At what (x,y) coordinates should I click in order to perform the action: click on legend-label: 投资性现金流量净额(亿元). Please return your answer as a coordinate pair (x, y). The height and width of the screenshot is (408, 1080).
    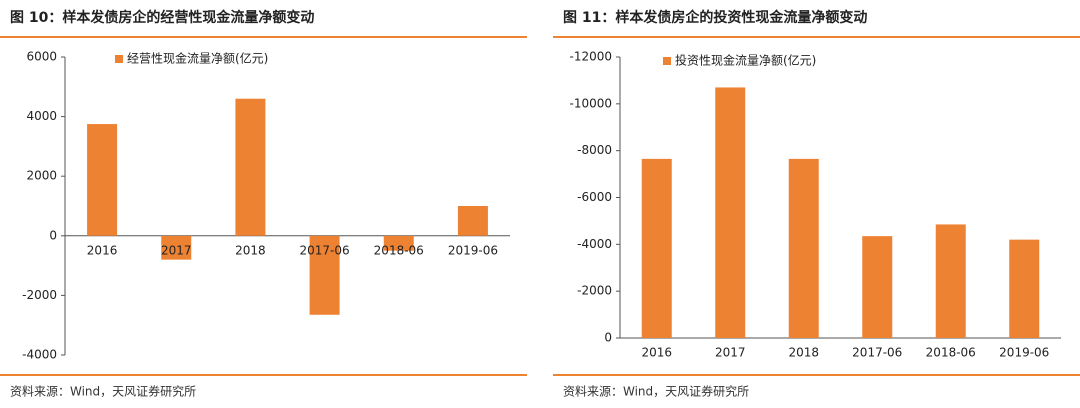
    Looking at the image, I should click on (745, 60).